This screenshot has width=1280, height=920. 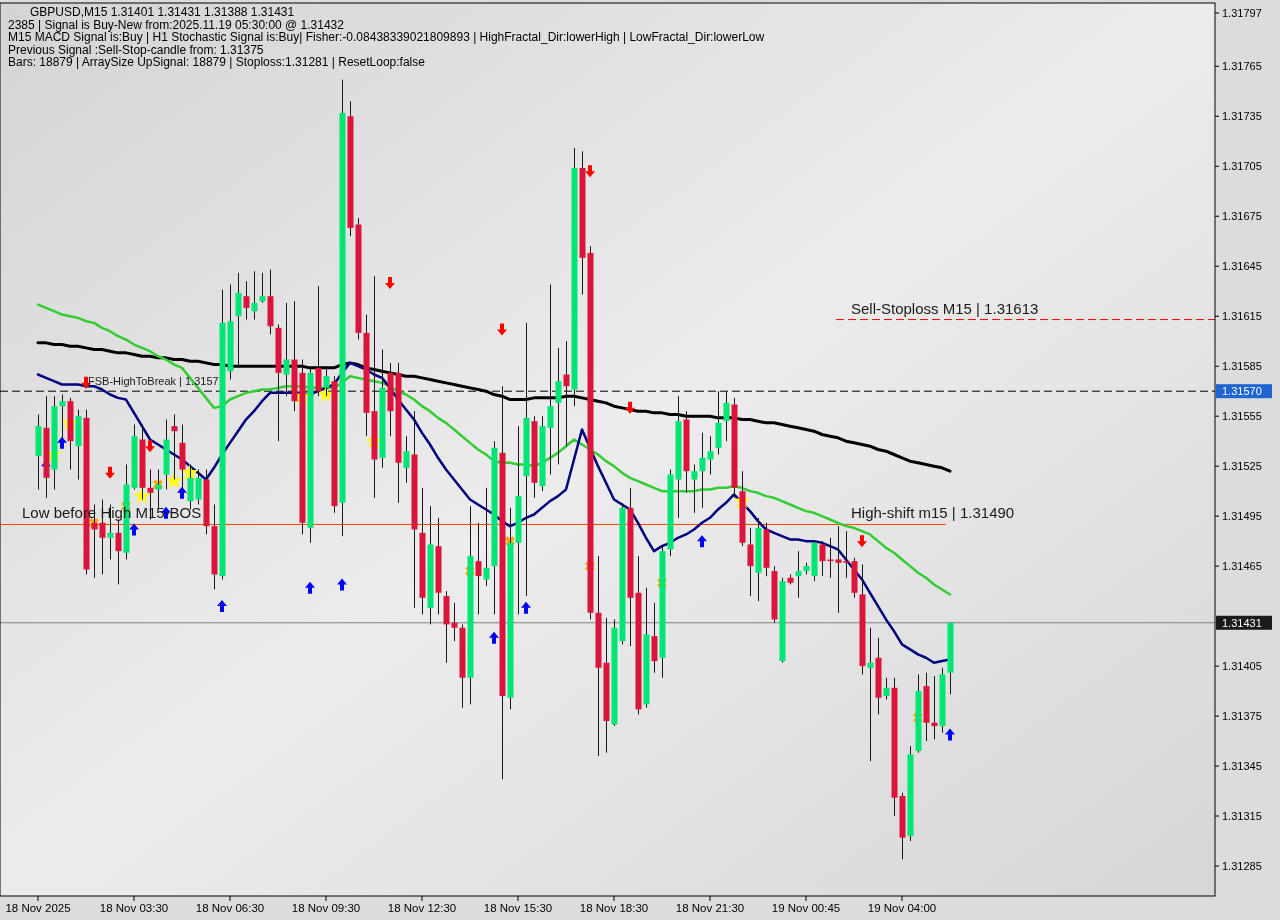 I want to click on y-tick-label: 1.31285, so click(x=1242, y=866).